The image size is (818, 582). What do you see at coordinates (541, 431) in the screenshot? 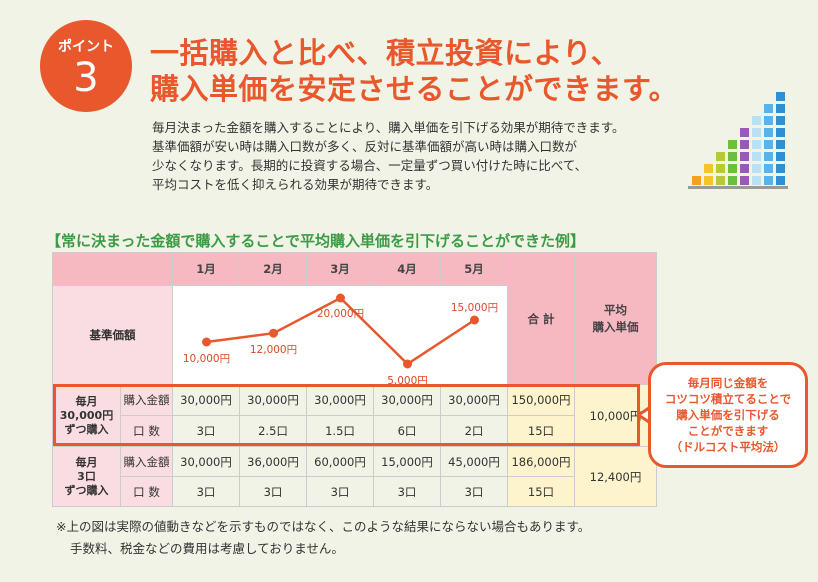
I see `g1-units-sum: 15口` at bounding box center [541, 431].